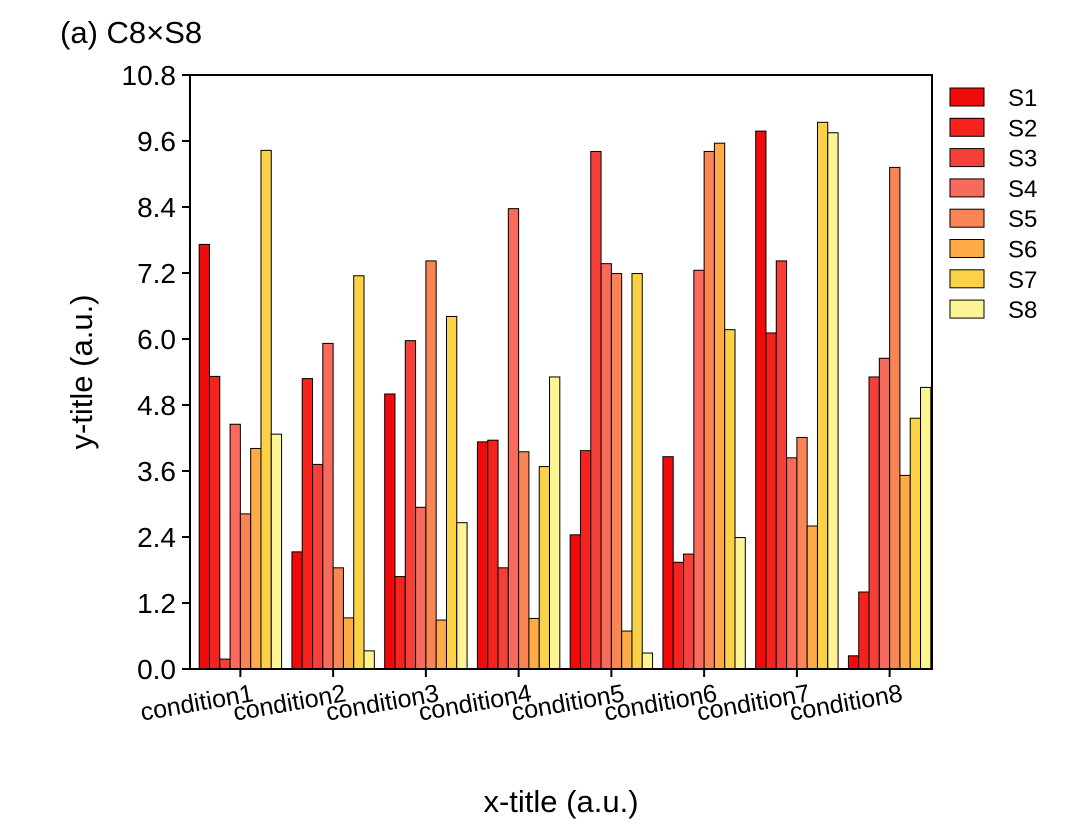 Image resolution: width=1080 pixels, height=827 pixels. What do you see at coordinates (967, 218) in the screenshot?
I see `legend-swatch-s5` at bounding box center [967, 218].